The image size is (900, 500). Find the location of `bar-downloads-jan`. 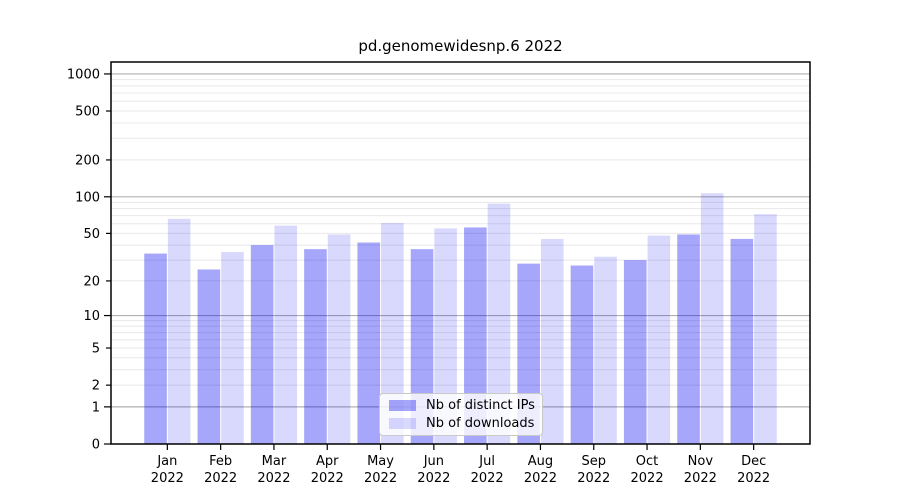

bar-downloads-jan is located at coordinates (179, 331).